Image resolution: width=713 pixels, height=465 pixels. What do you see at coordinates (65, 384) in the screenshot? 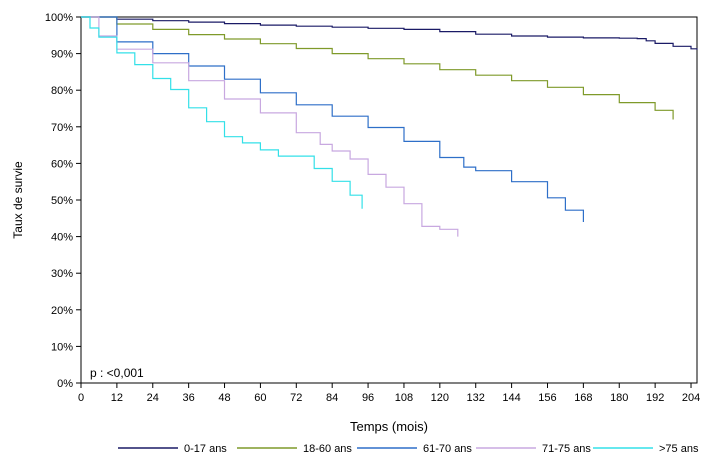
I see `y-tick-label: 0%` at bounding box center [65, 384].